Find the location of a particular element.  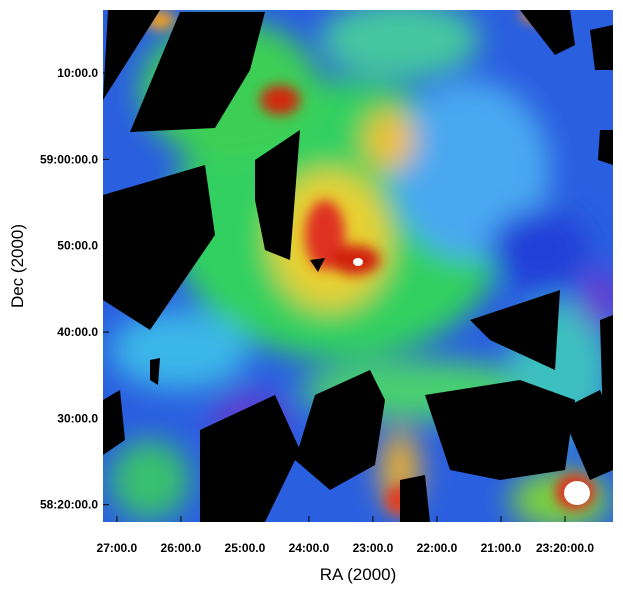

y-axis-label: Dec (2000) is located at coordinates (17, 266).